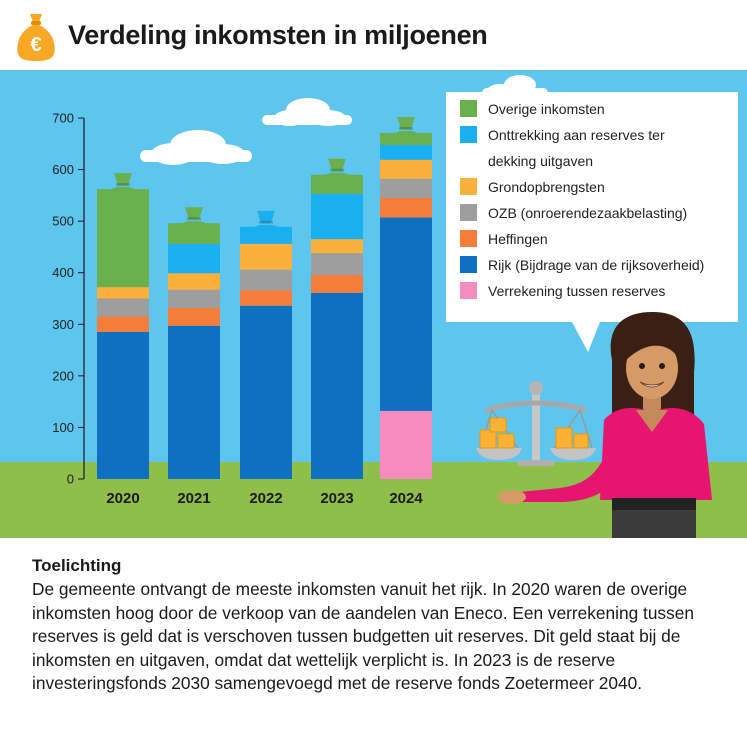  What do you see at coordinates (63, 118) in the screenshot?
I see `y-tick-label: 700` at bounding box center [63, 118].